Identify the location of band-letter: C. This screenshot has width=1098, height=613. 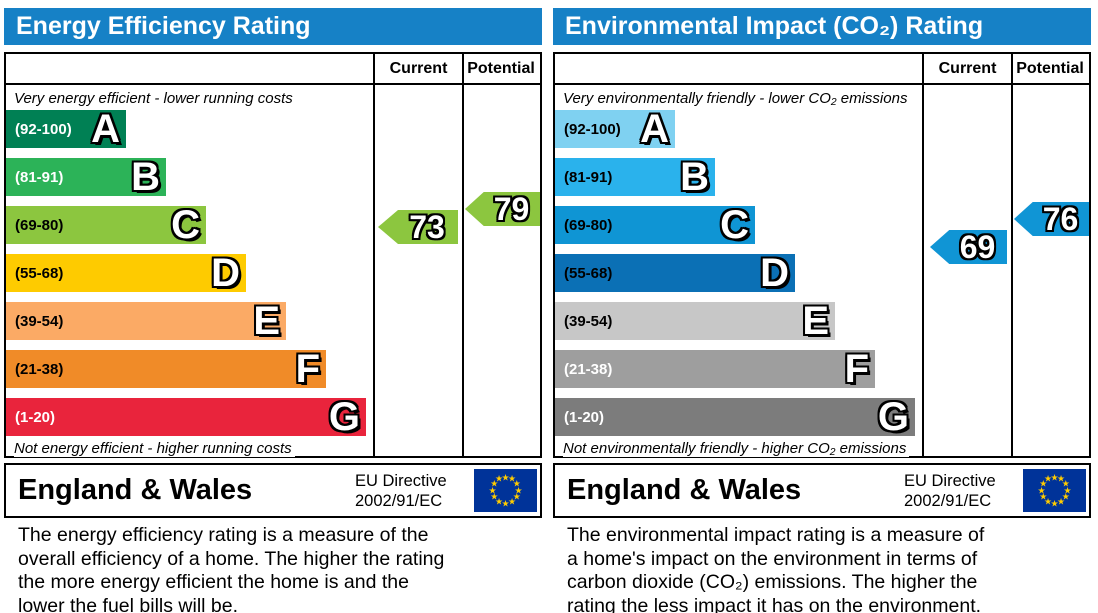
(185, 225).